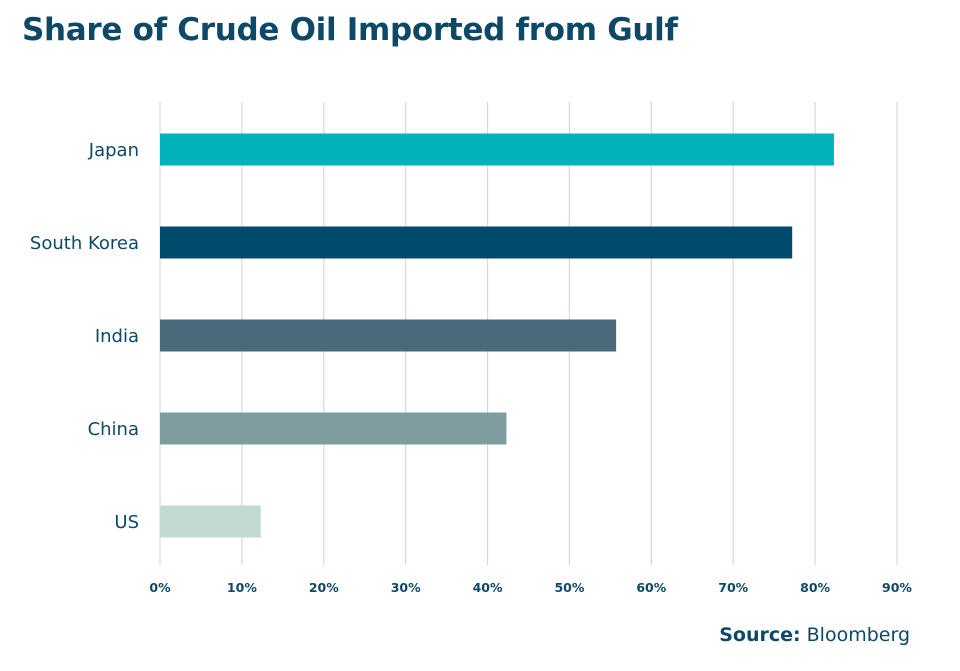 The height and width of the screenshot is (671, 960). Describe the element at coordinates (388, 335) in the screenshot. I see `bar-india` at that location.